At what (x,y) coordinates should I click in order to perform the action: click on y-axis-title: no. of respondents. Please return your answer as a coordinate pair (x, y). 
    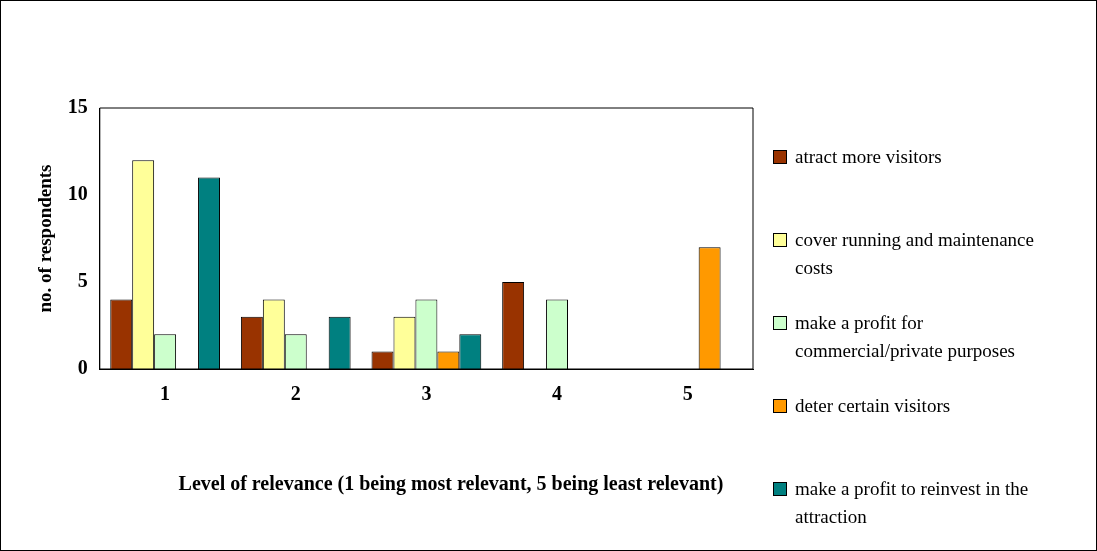
    Looking at the image, I should click on (45, 238).